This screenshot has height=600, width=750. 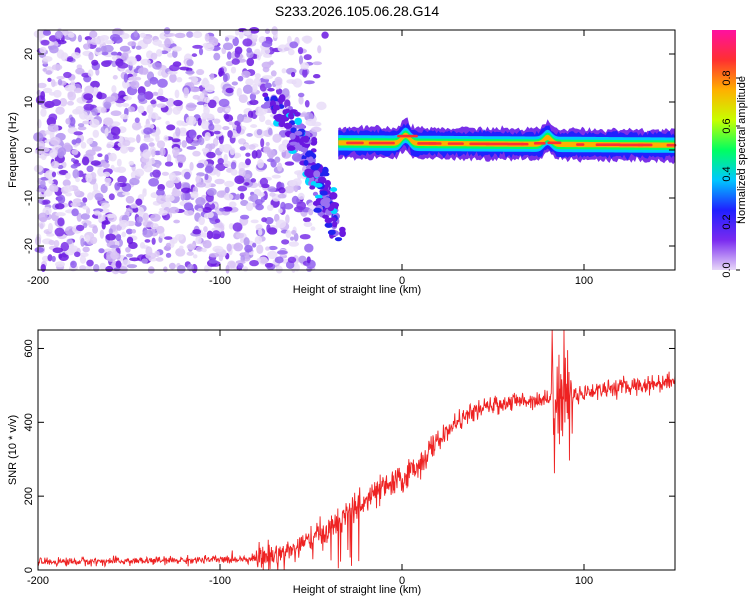 What do you see at coordinates (727, 221) in the screenshot?
I see `colorbar-tick-label: 0.2` at bounding box center [727, 221].